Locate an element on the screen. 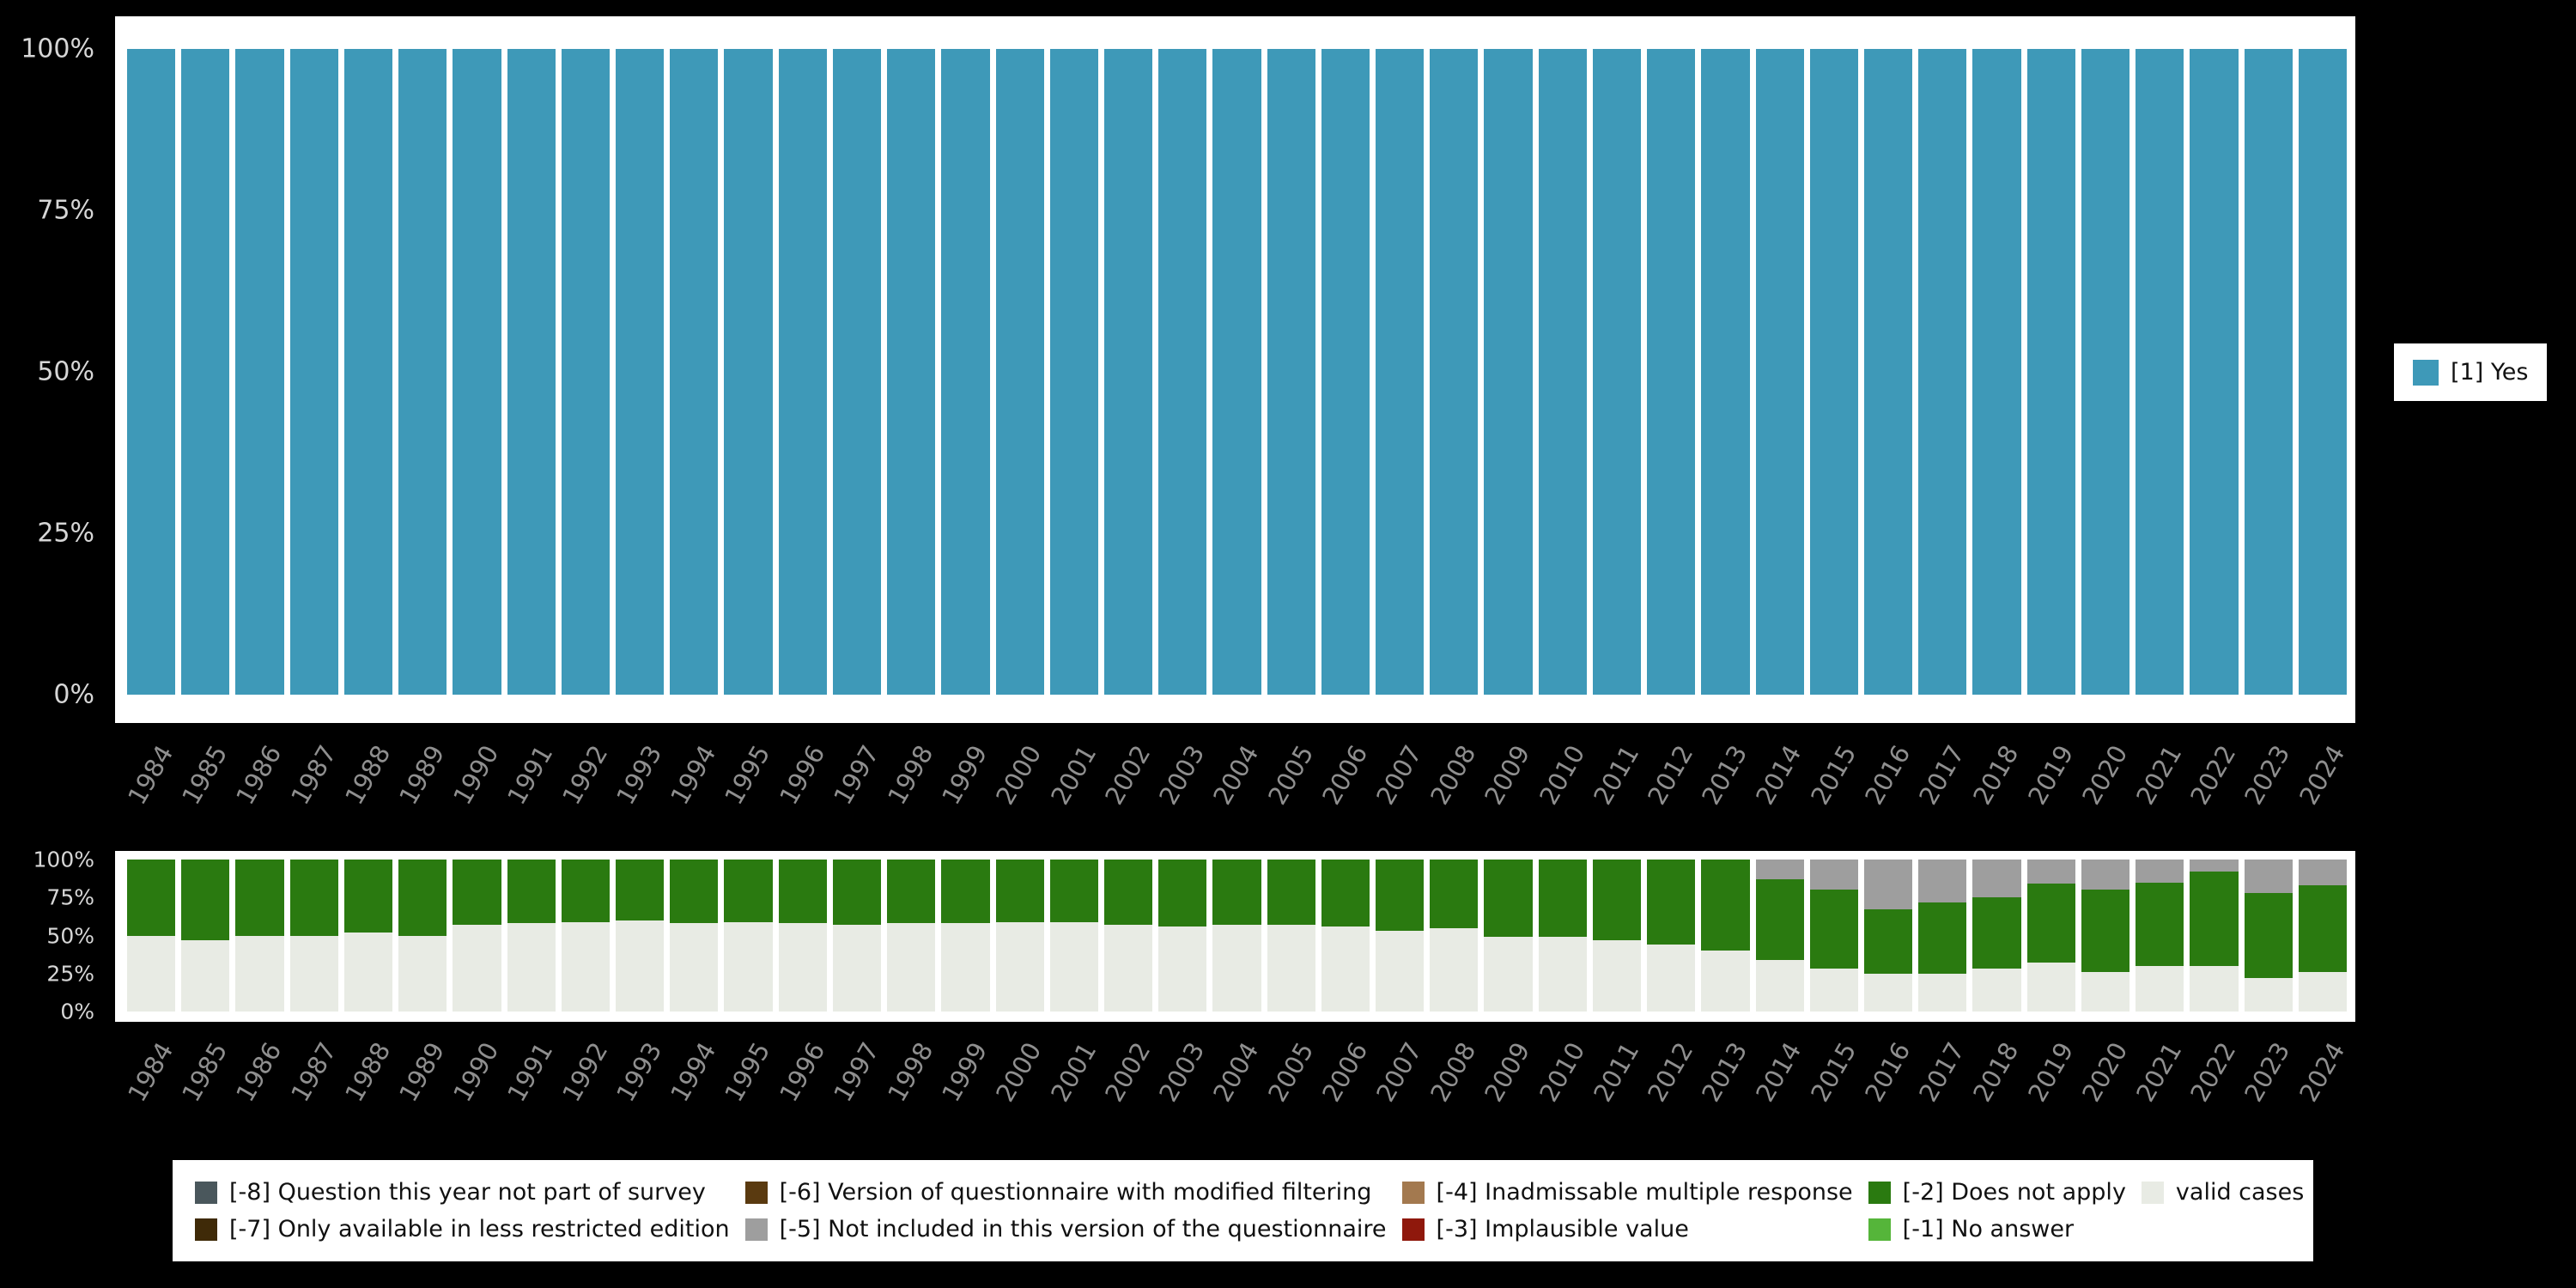  x-axis-tick: 2021 is located at coordinates (2158, 788).